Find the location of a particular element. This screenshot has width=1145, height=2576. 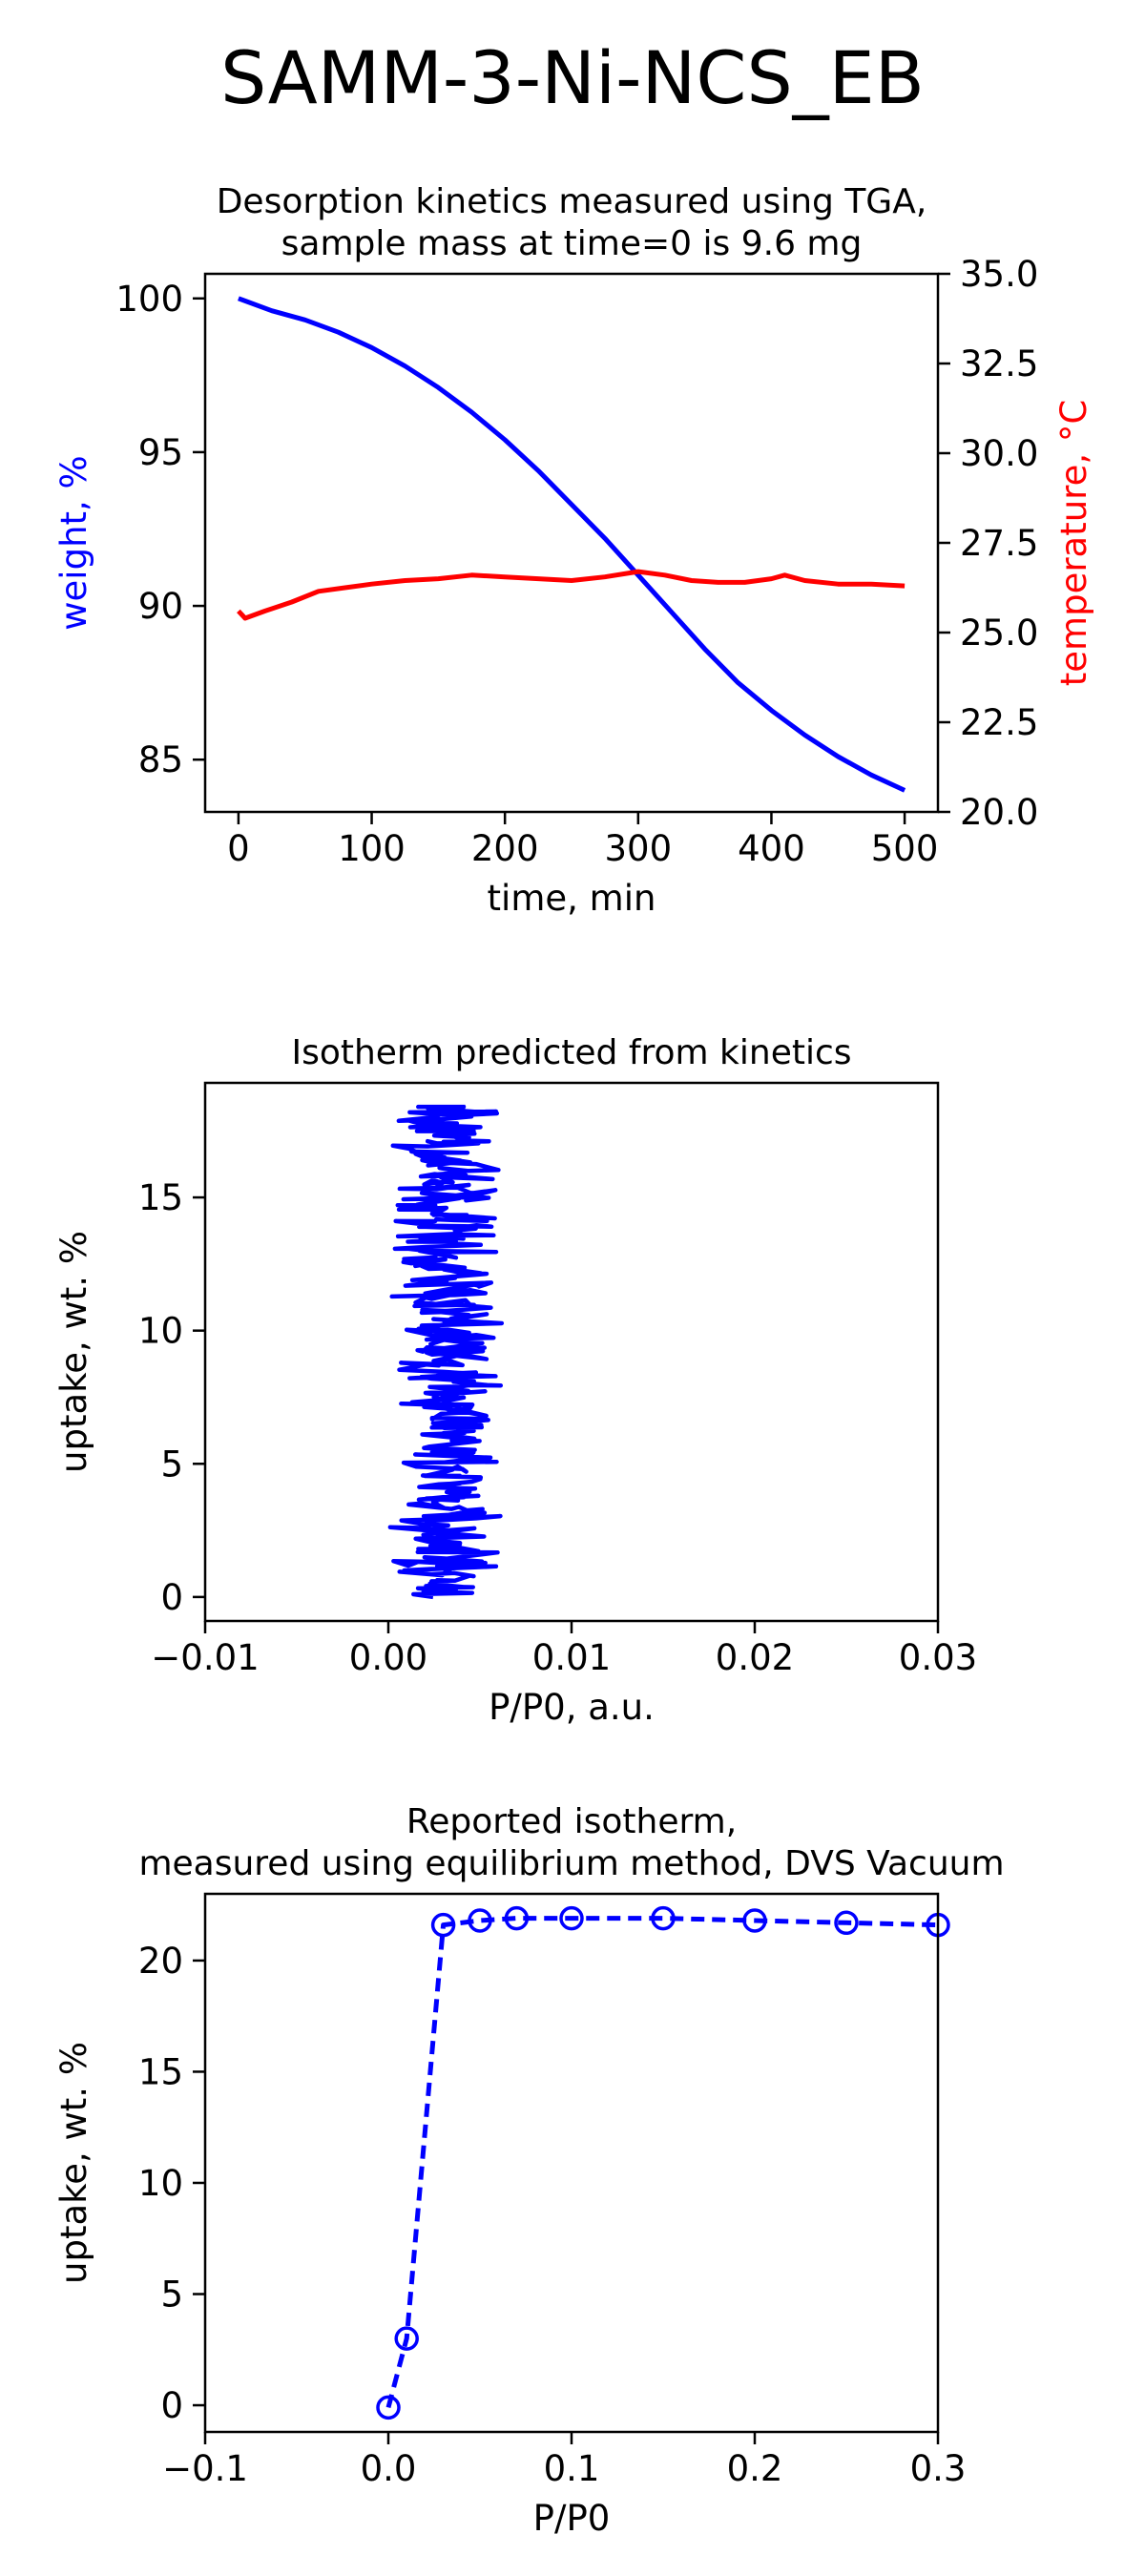

x-tick-label: 0.03 is located at coordinates (938, 1657).